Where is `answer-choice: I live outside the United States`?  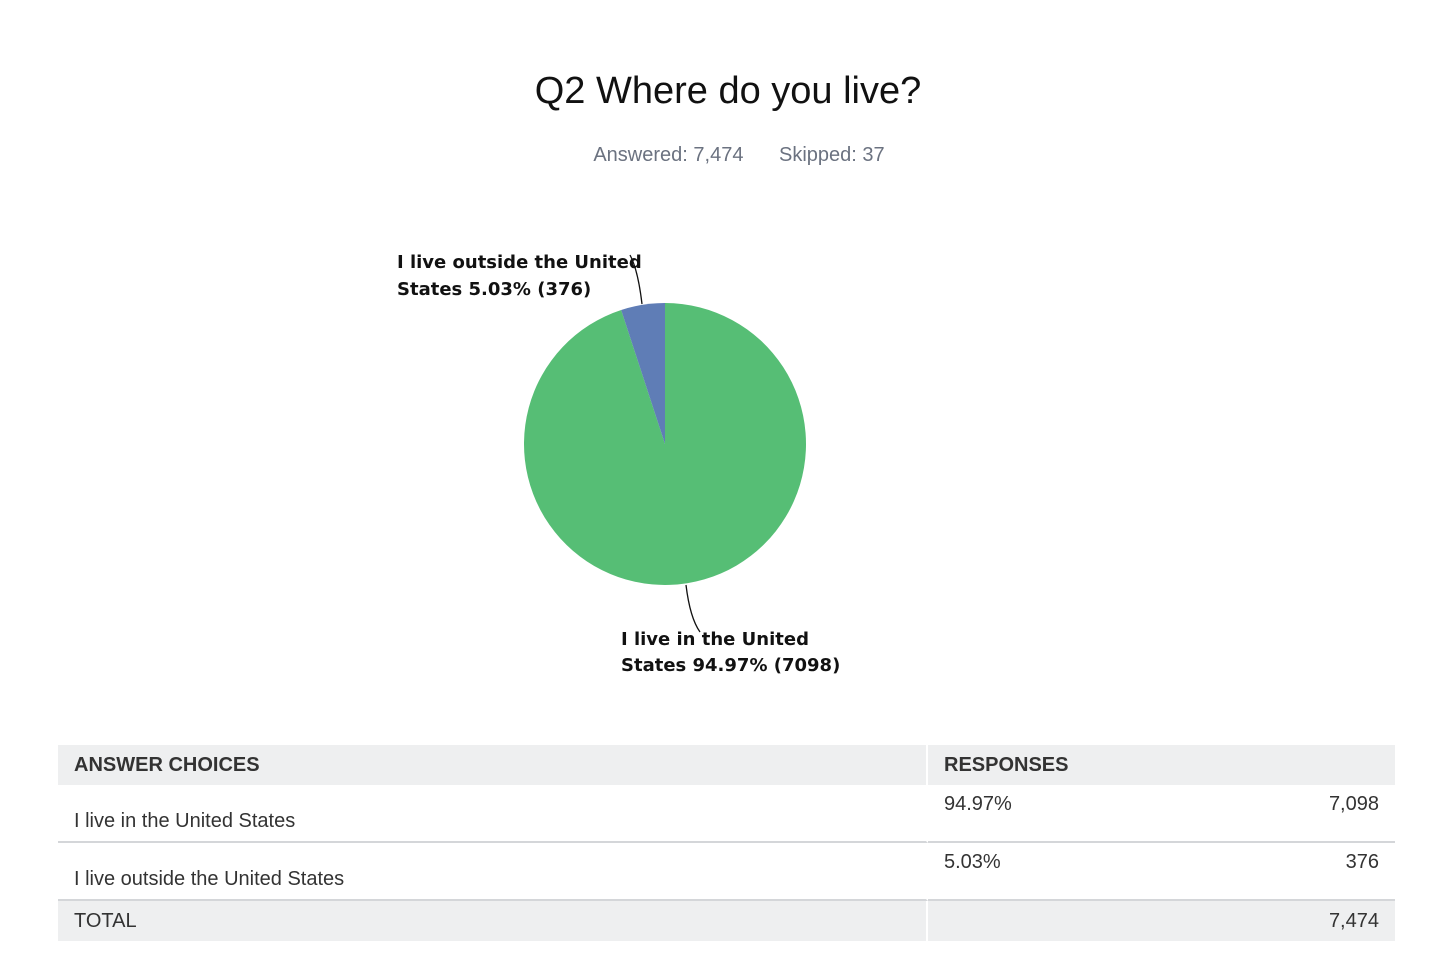
answer-choice: I live outside the United States is located at coordinates (493, 872).